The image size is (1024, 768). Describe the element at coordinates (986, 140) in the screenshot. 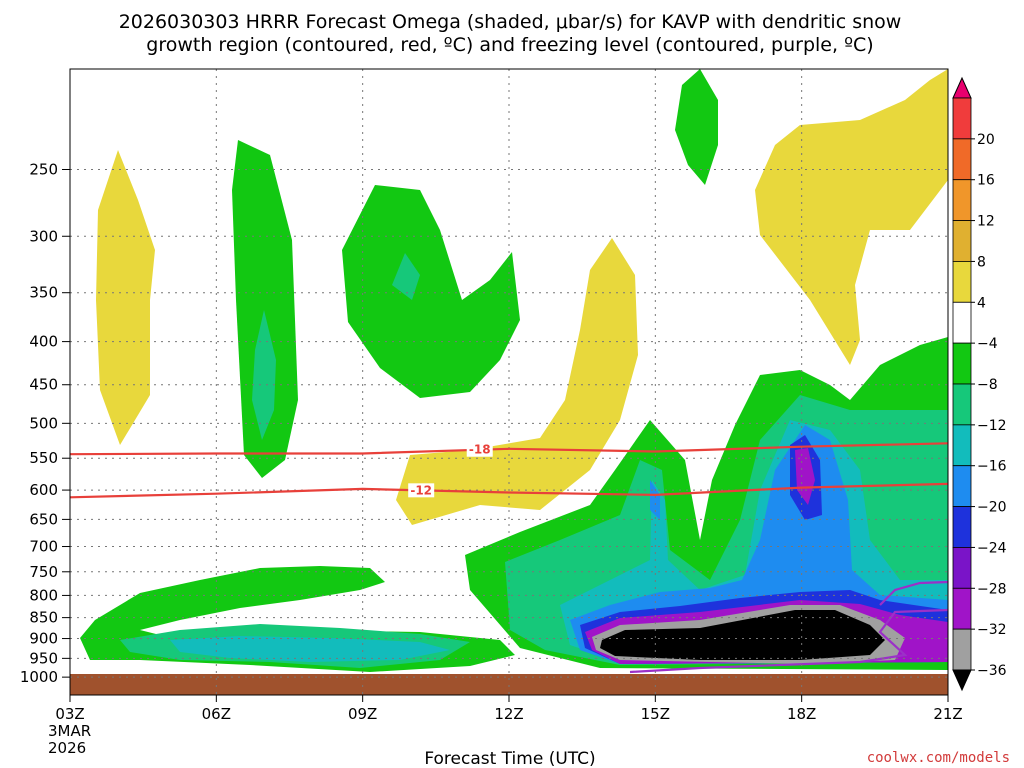

I see `colorbar-label: 20` at that location.